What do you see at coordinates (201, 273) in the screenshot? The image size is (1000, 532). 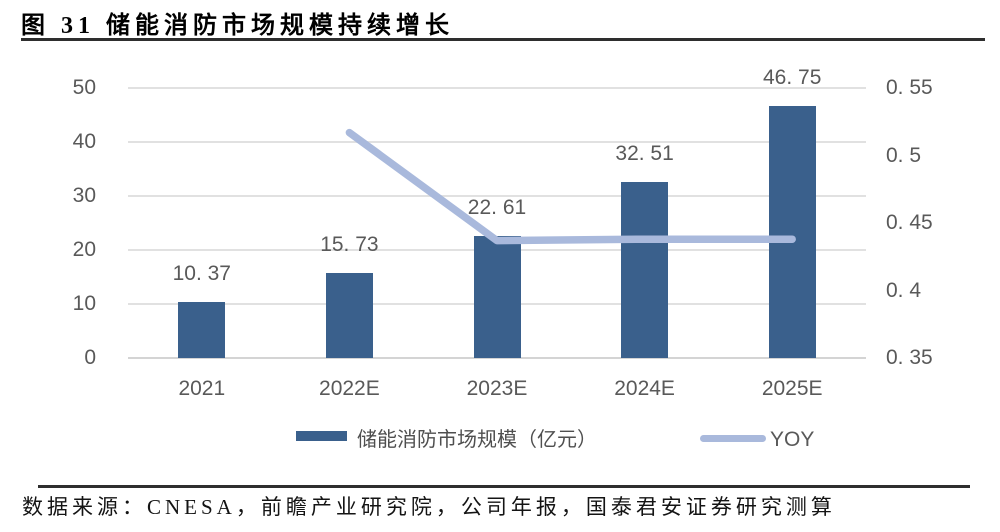 I see `bar-value-label: 10. 37` at bounding box center [201, 273].